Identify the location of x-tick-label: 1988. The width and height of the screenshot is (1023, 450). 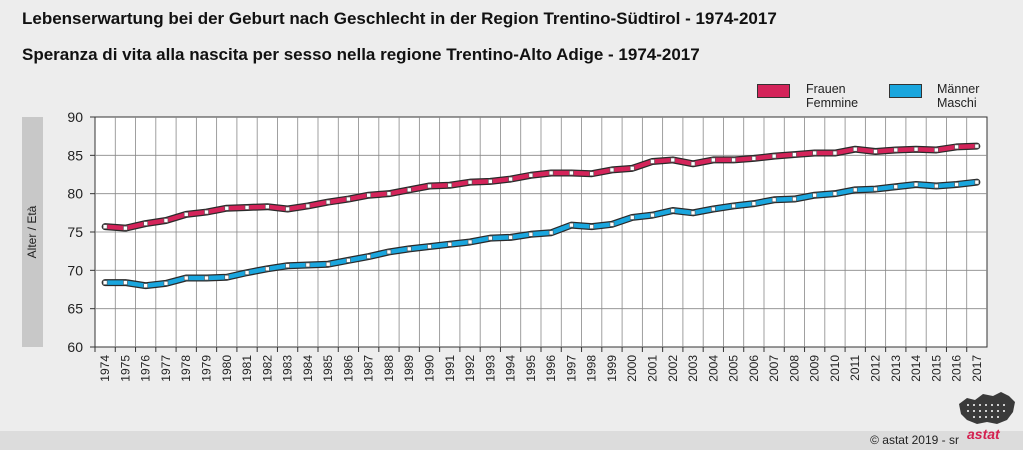
(389, 368).